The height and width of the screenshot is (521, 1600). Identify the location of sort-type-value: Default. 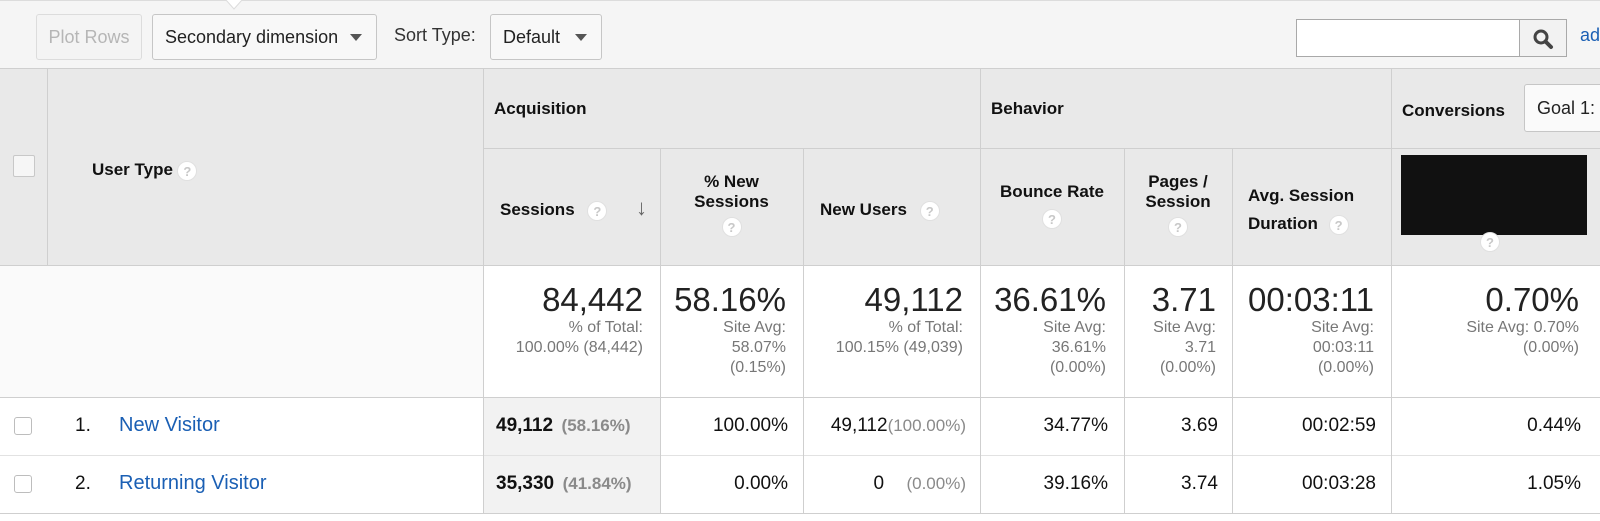
(532, 37).